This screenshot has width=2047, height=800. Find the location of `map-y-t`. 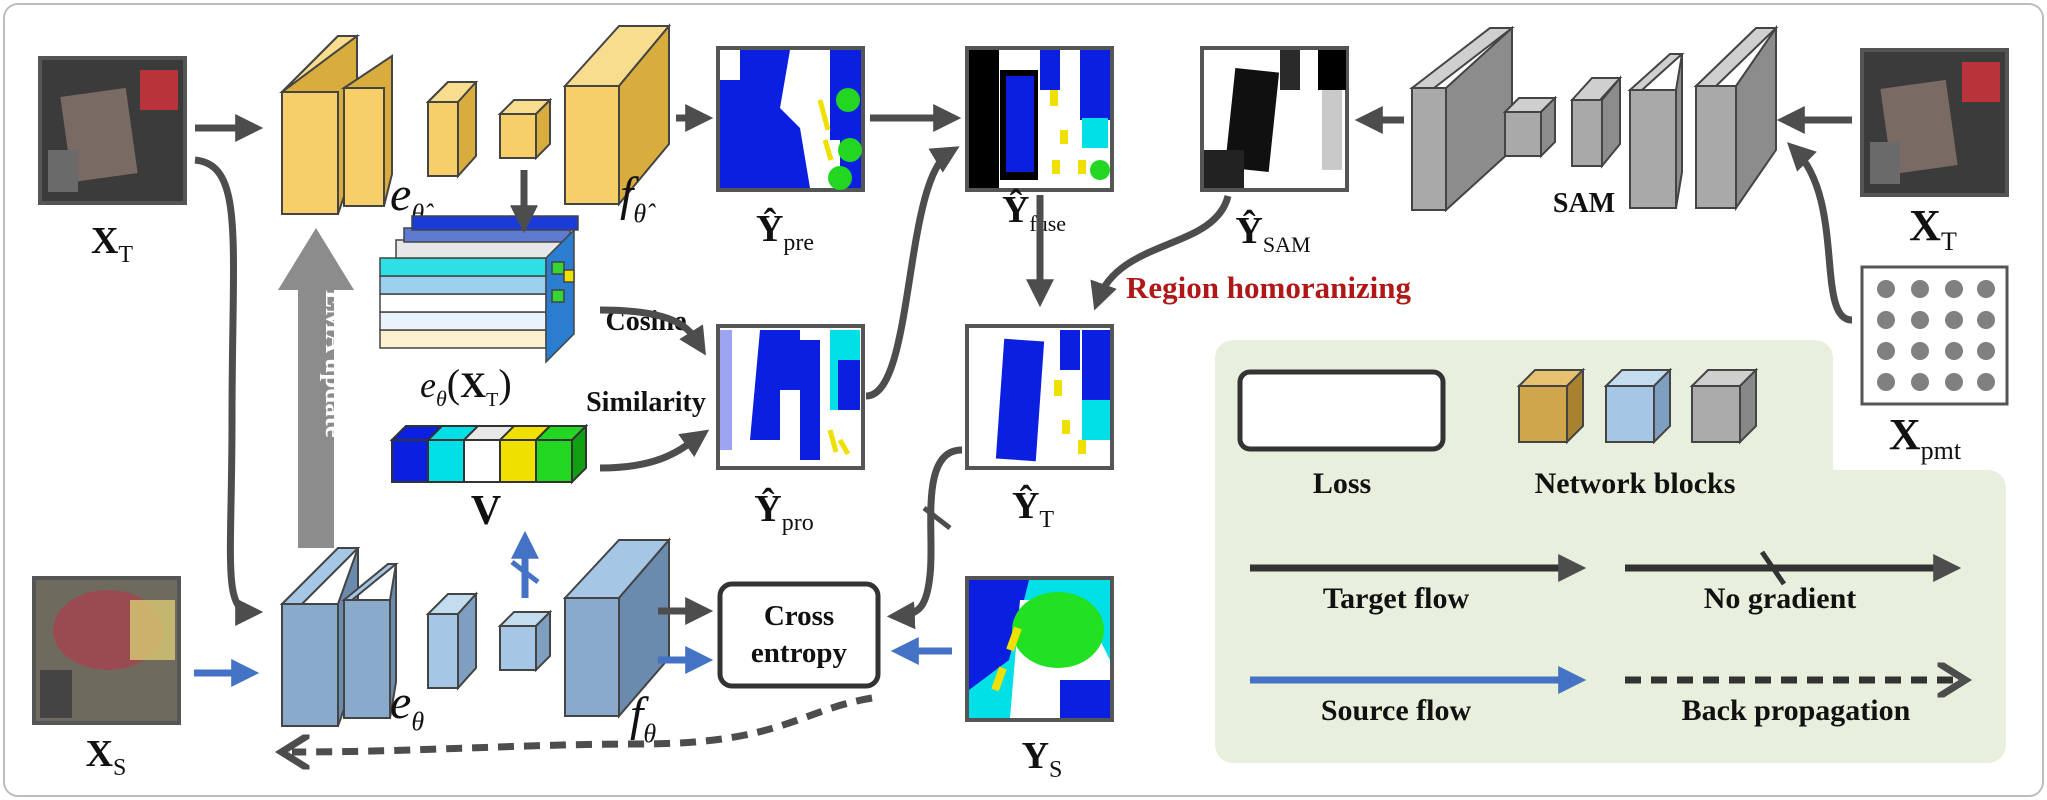

map-y-t is located at coordinates (1039, 397).